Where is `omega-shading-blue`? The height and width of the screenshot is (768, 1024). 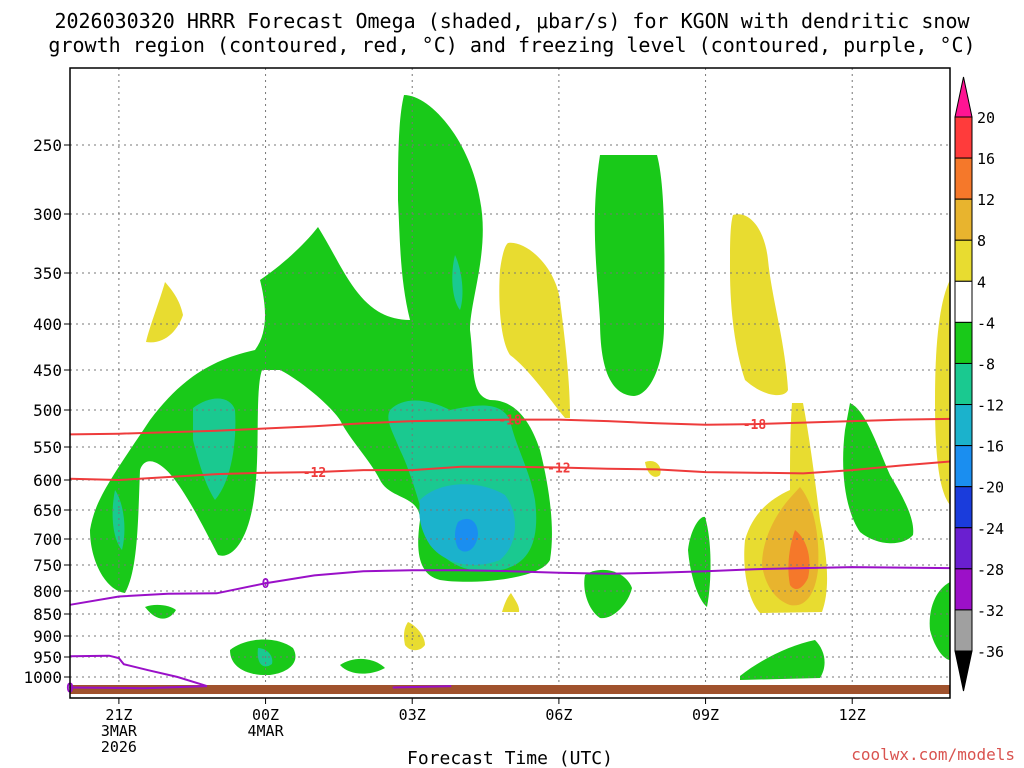
omega-shading-blue is located at coordinates (466, 535).